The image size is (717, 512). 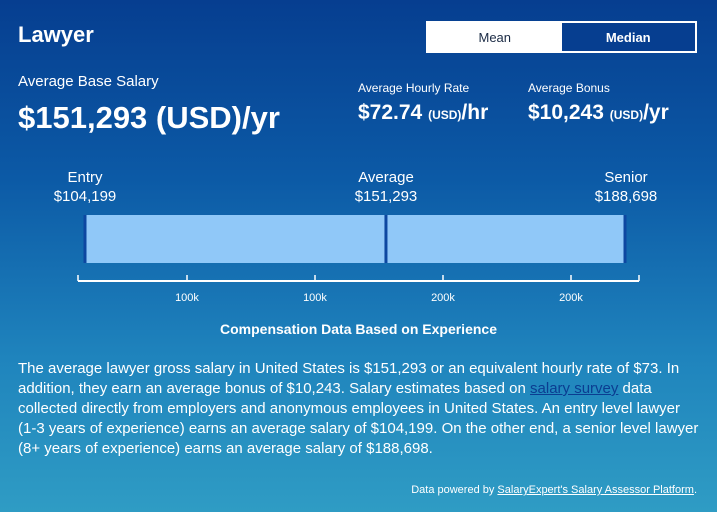 I want to click on x-tick-label-2: 200k, so click(x=443, y=298).